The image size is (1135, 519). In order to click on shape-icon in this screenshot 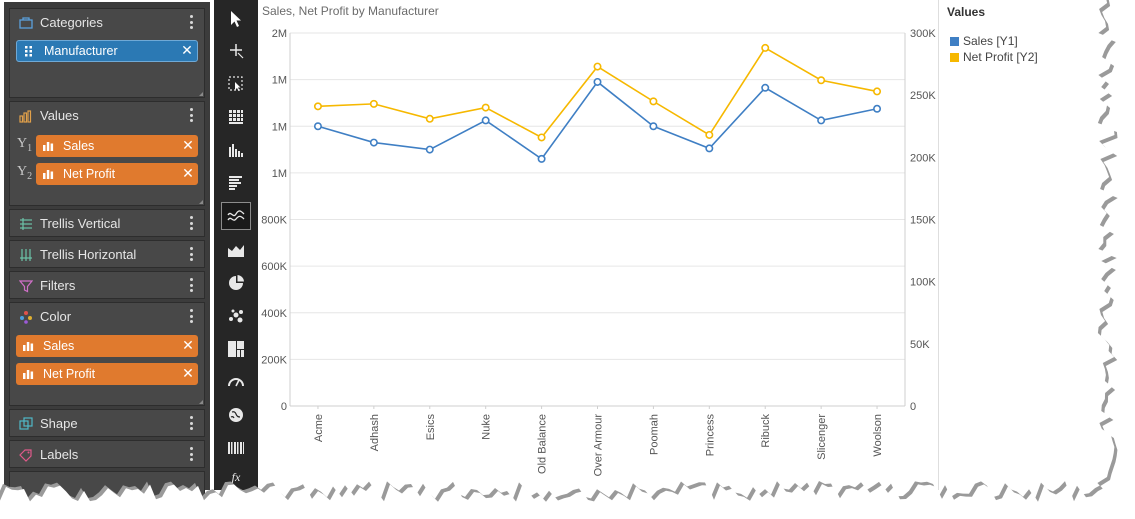, I will do `click(26, 424)`.